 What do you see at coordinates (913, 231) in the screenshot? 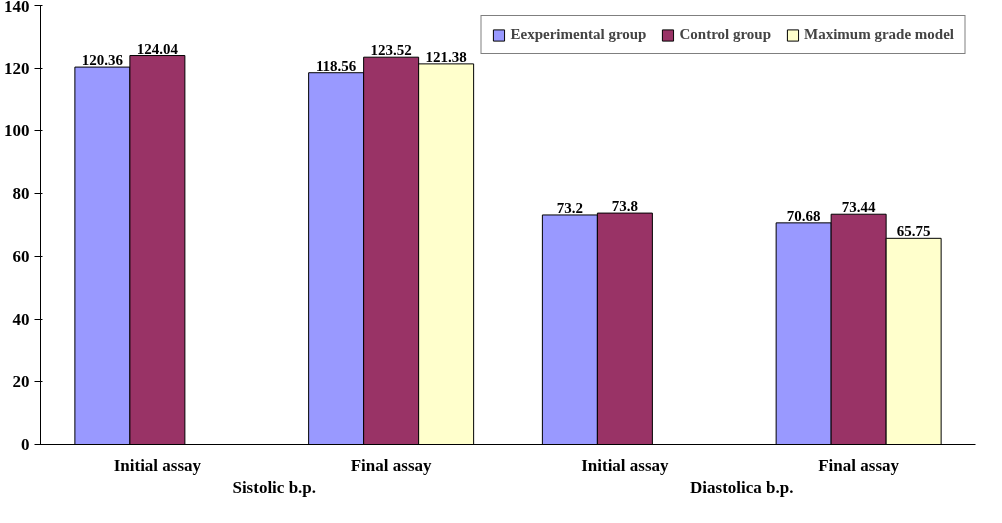
I see `data-label: 65.75` at bounding box center [913, 231].